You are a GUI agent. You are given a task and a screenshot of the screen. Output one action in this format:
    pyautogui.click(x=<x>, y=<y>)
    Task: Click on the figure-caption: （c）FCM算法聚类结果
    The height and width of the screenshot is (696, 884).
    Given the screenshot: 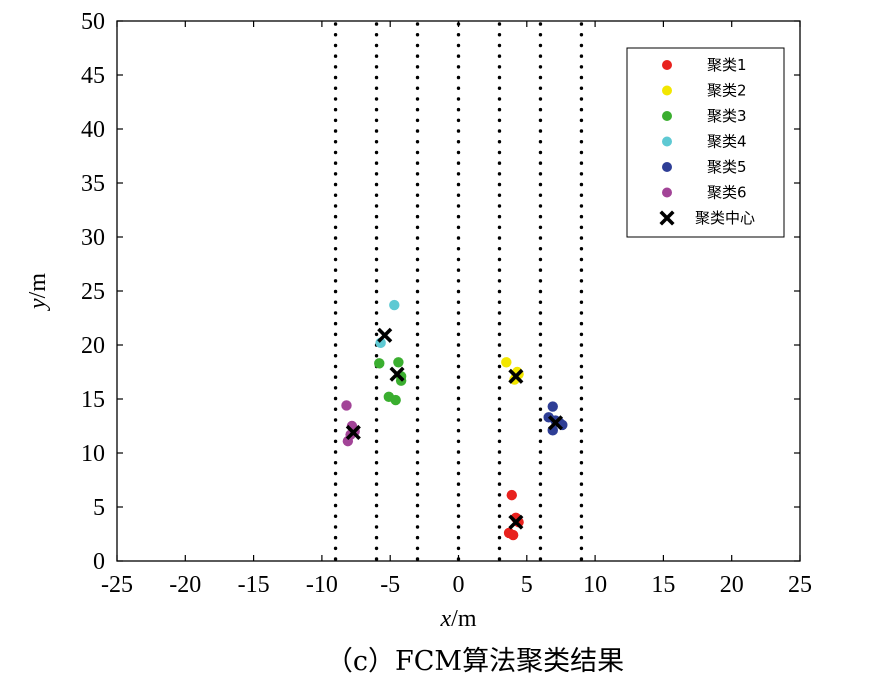 What is the action you would take?
    pyautogui.click(x=475, y=661)
    